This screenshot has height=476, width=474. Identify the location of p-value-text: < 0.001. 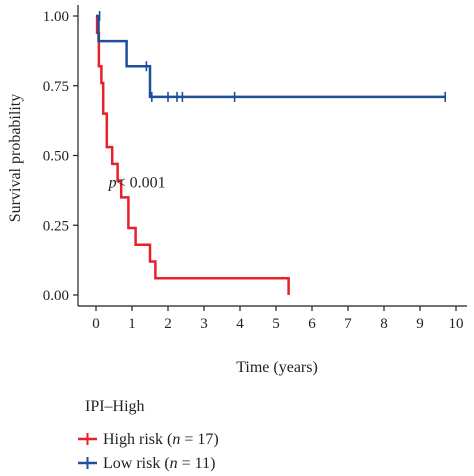
(141, 183).